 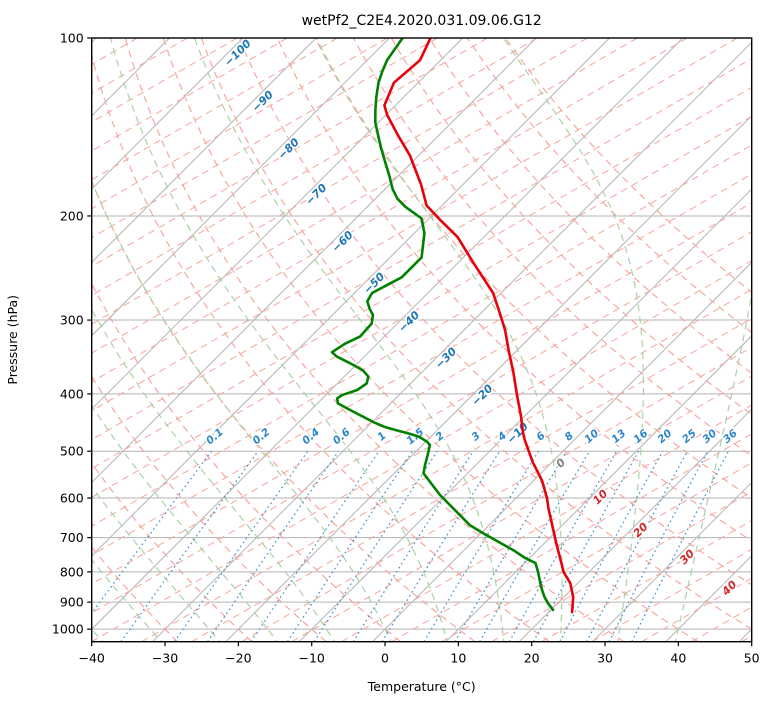 I want to click on y-axis-title: Pressure (hPa), so click(x=12, y=340).